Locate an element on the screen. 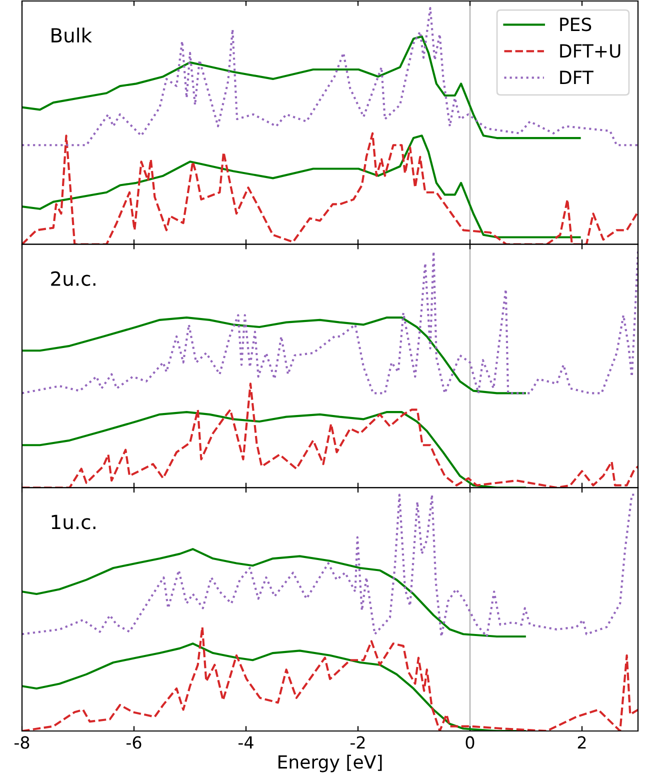 The width and height of the screenshot is (662, 777). annotation: Bulk is located at coordinates (72, 35).